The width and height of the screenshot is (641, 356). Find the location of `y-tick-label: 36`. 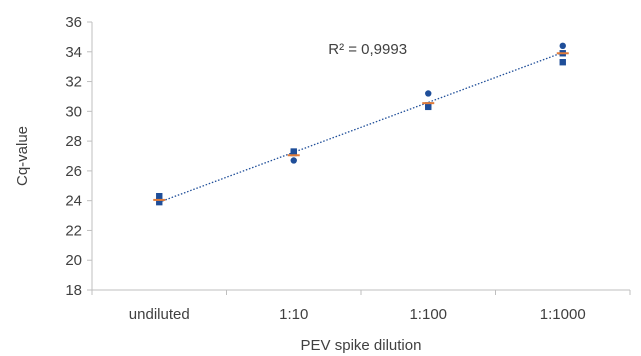

y-tick-label: 36 is located at coordinates (73, 22).